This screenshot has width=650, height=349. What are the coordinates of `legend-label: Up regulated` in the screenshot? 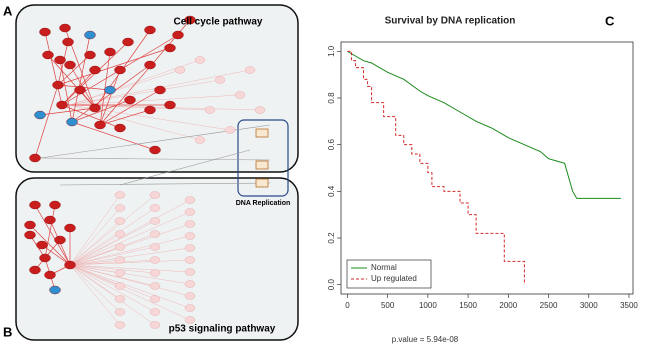 It's located at (394, 278).